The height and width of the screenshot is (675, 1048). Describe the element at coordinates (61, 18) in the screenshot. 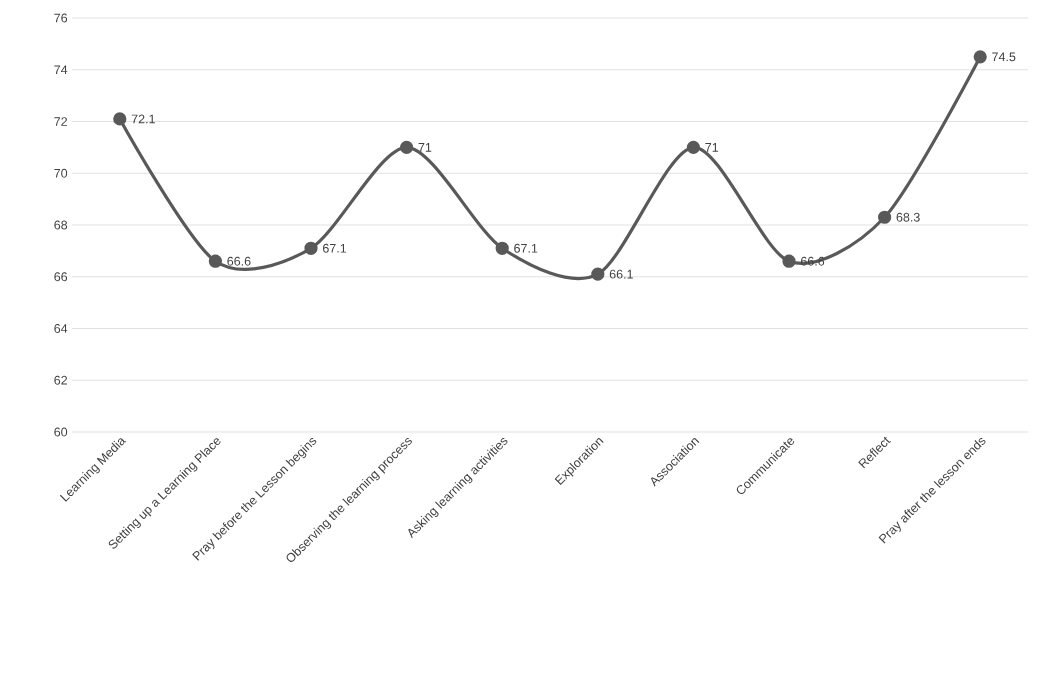

I see `y-tick-label: 76` at that location.